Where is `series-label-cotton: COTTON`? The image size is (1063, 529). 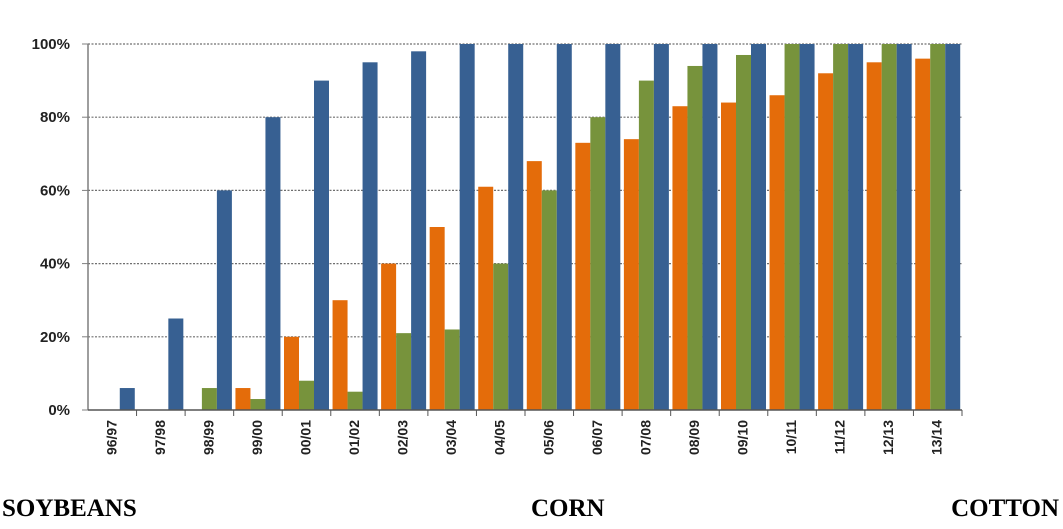
series-label-cotton: COTTON is located at coordinates (1005, 508).